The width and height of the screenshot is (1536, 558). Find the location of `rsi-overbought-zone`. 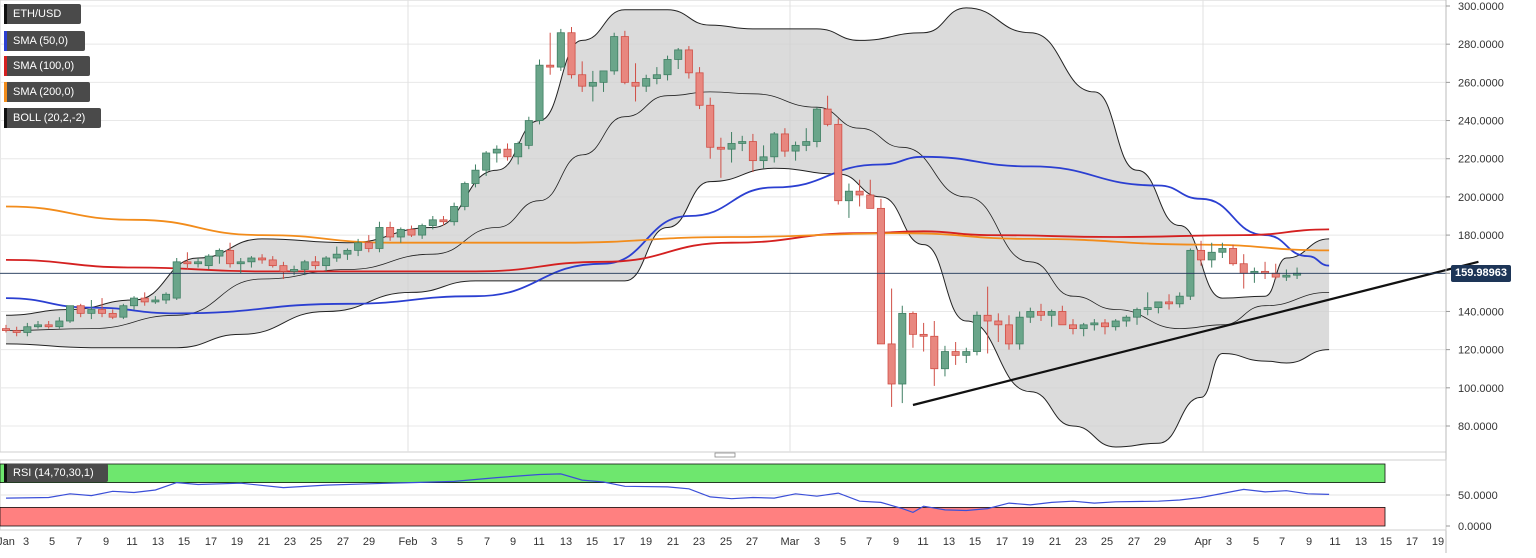

rsi-overbought-zone is located at coordinates (693, 473).